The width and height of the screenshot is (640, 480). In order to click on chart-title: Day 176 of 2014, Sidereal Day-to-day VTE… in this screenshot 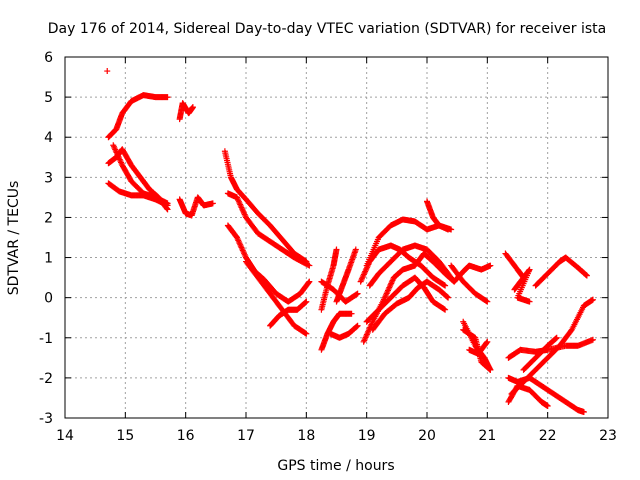, I will do `click(327, 29)`.